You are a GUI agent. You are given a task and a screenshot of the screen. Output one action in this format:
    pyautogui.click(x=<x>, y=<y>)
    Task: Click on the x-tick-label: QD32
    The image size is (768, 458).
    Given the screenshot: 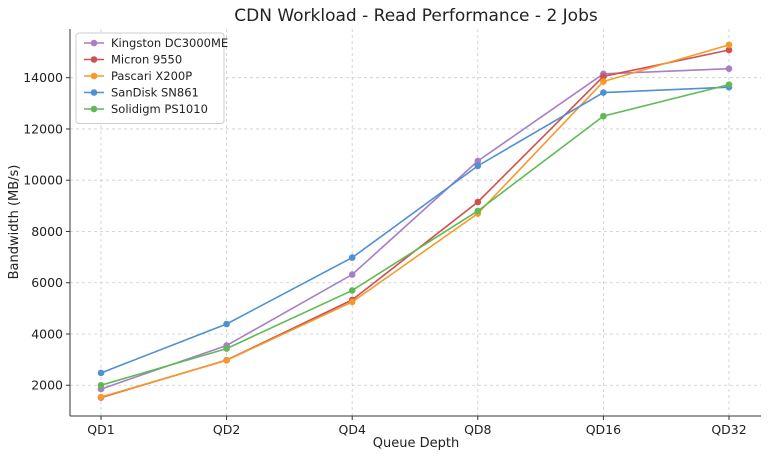 What is the action you would take?
    pyautogui.click(x=728, y=429)
    